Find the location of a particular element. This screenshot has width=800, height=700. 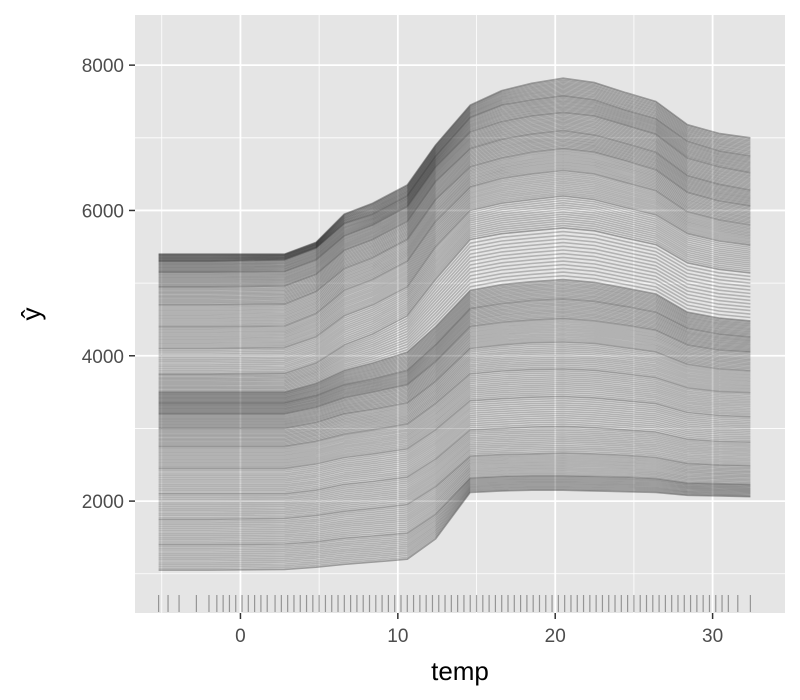

x-tick-label: 10 is located at coordinates (397, 636).